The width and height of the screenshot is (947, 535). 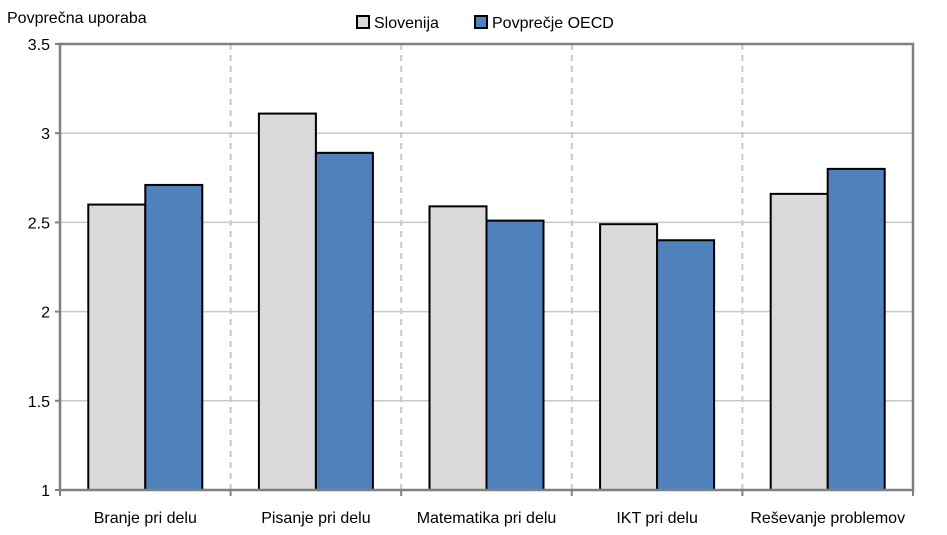 What do you see at coordinates (39, 402) in the screenshot?
I see `y-tick-label: 1.5` at bounding box center [39, 402].